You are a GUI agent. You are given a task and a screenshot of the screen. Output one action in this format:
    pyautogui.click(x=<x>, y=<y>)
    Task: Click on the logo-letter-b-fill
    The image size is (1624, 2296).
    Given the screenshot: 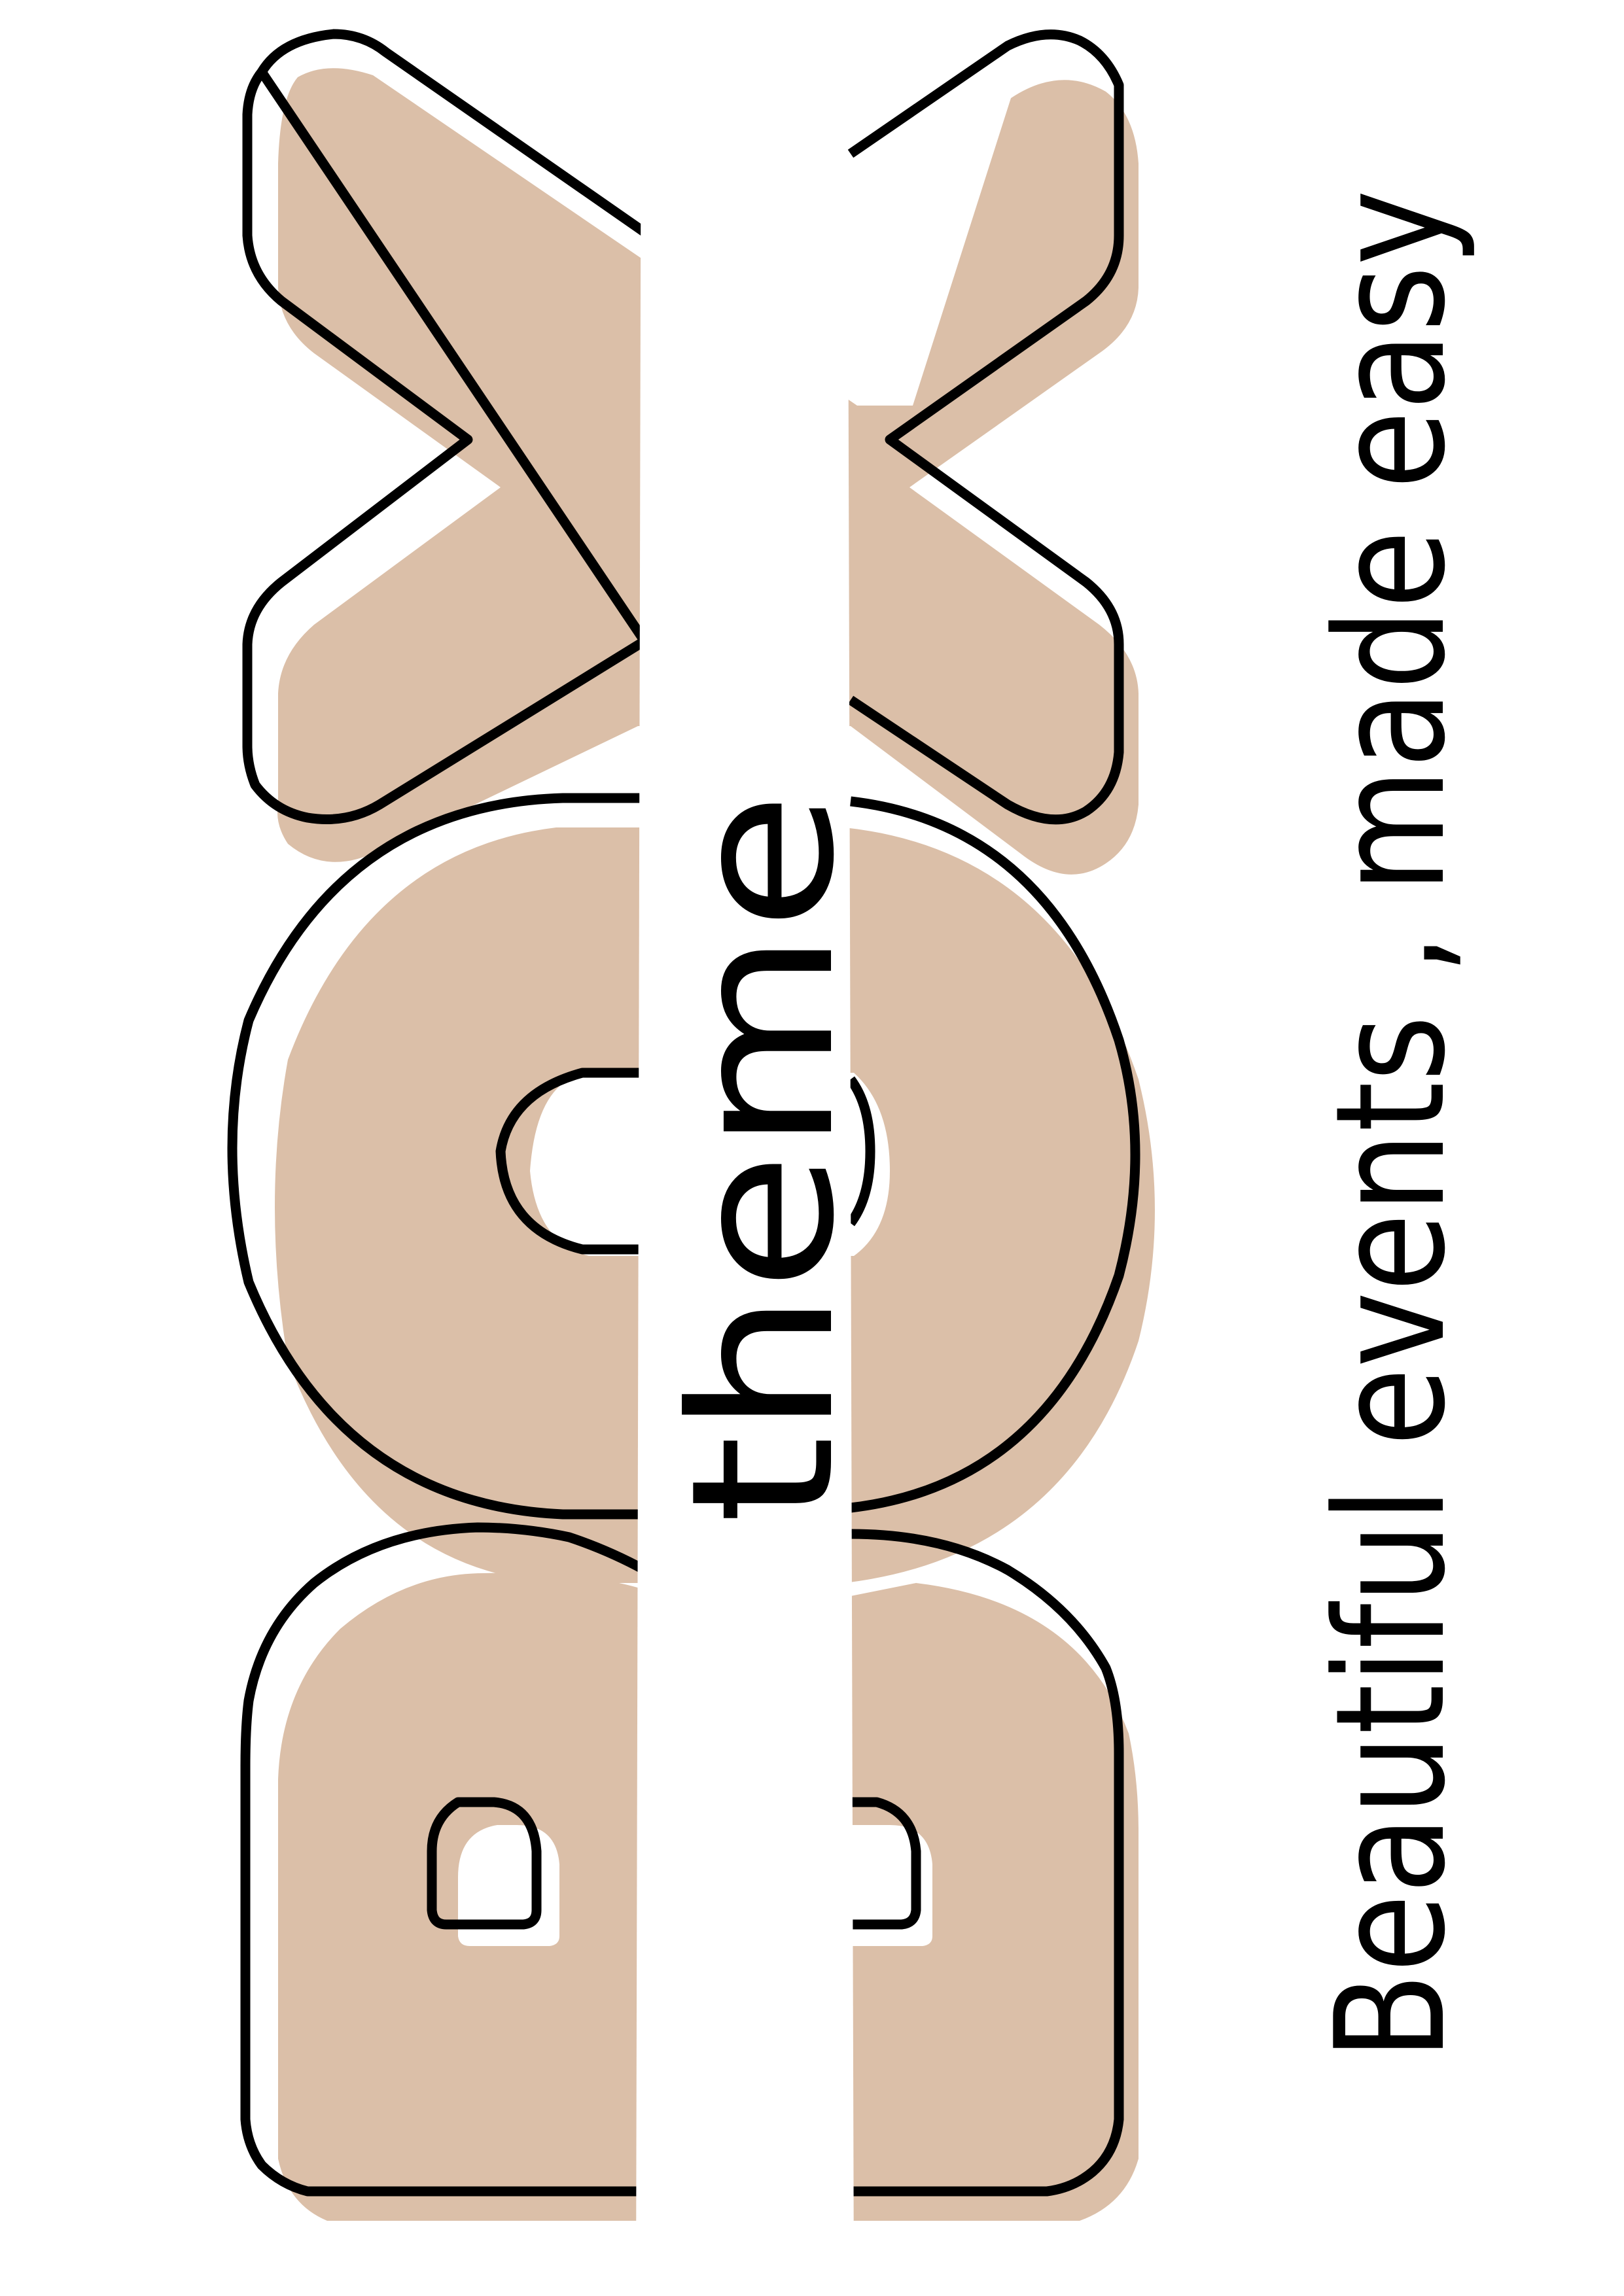 What is the action you would take?
    pyautogui.click(x=708, y=1897)
    